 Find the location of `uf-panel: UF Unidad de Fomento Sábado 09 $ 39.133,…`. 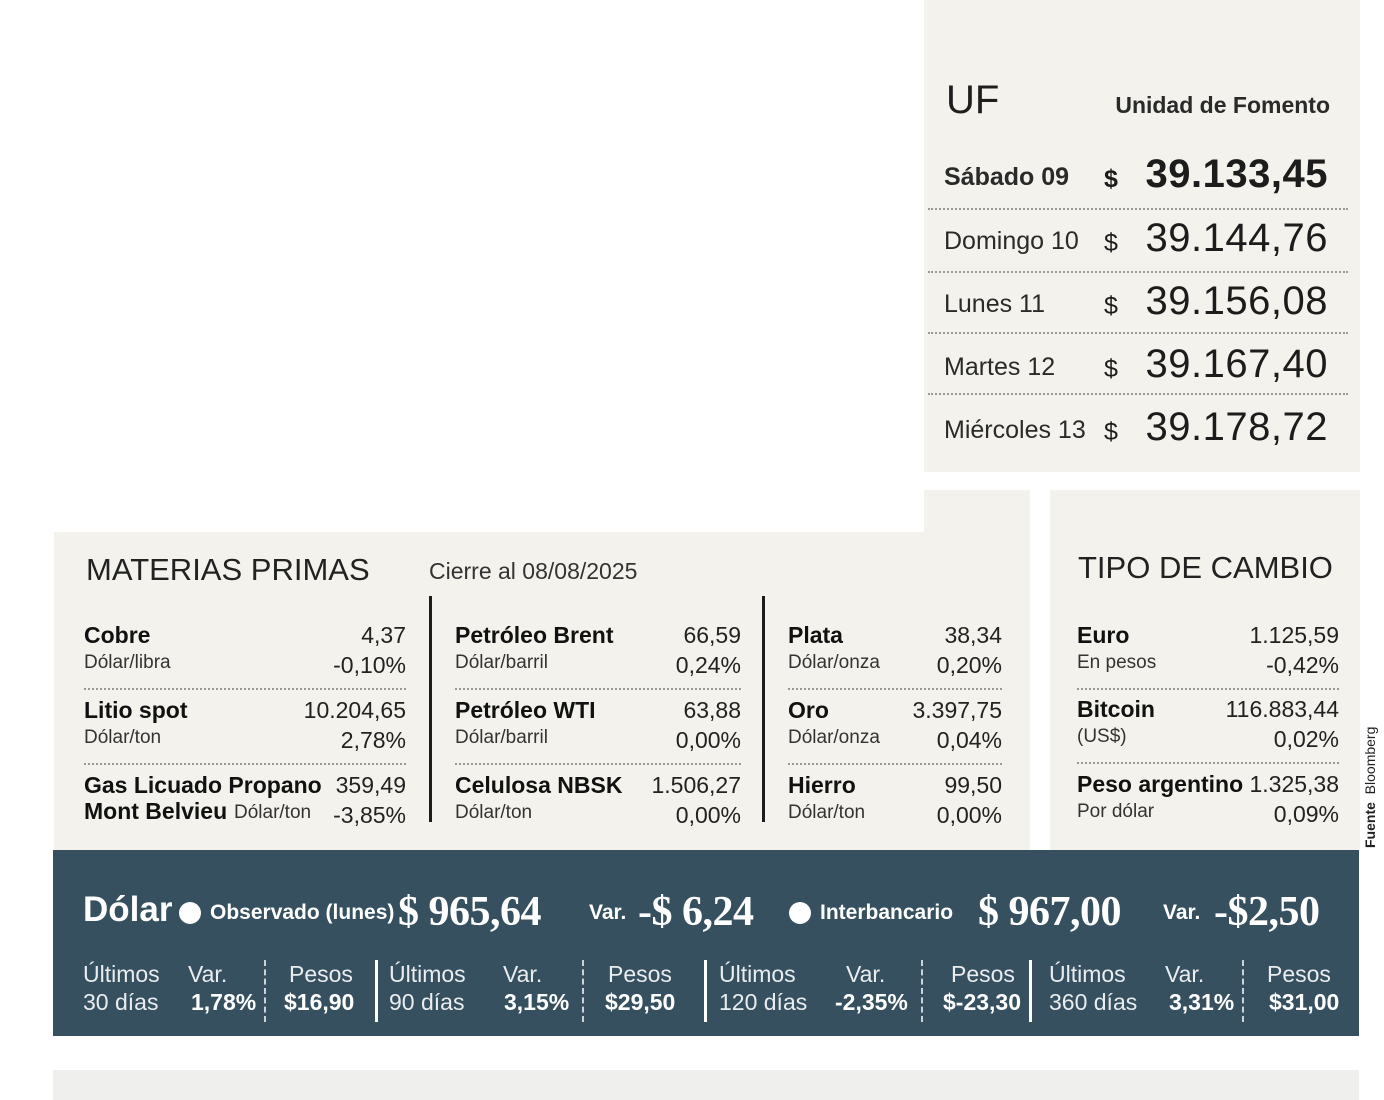

uf-panel: UF Unidad de Fomento Sábado 09 $ 39.133,… is located at coordinates (1142, 236).